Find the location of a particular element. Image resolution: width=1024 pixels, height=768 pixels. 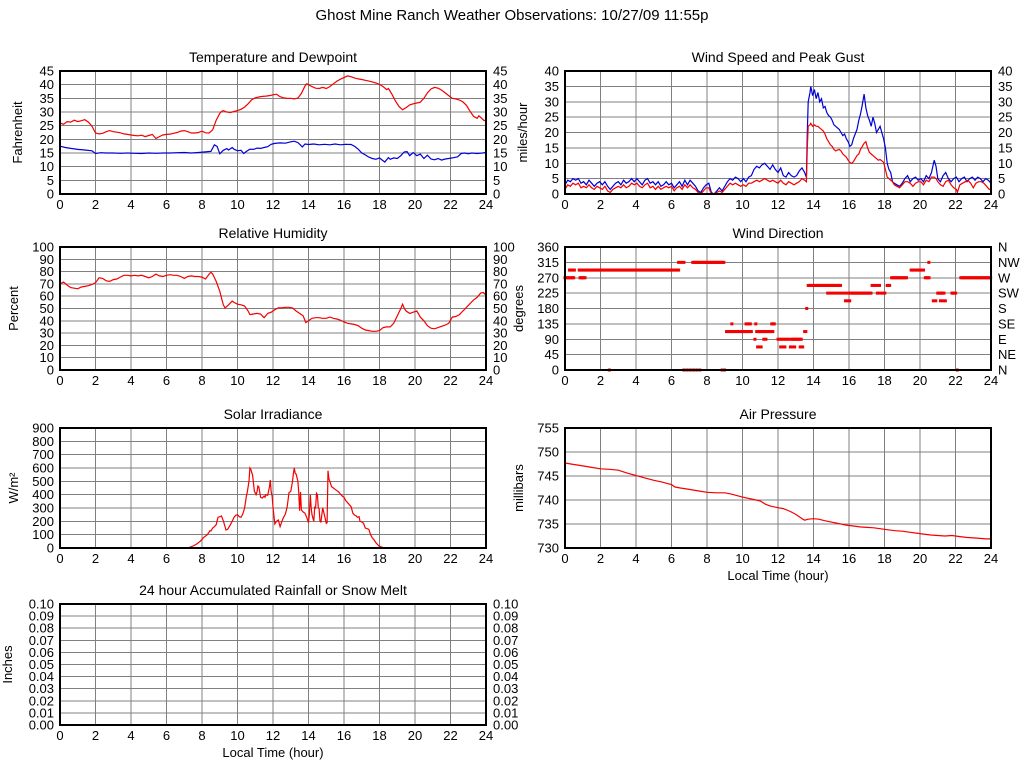

y-tick-label: 740 is located at coordinates (548, 500).